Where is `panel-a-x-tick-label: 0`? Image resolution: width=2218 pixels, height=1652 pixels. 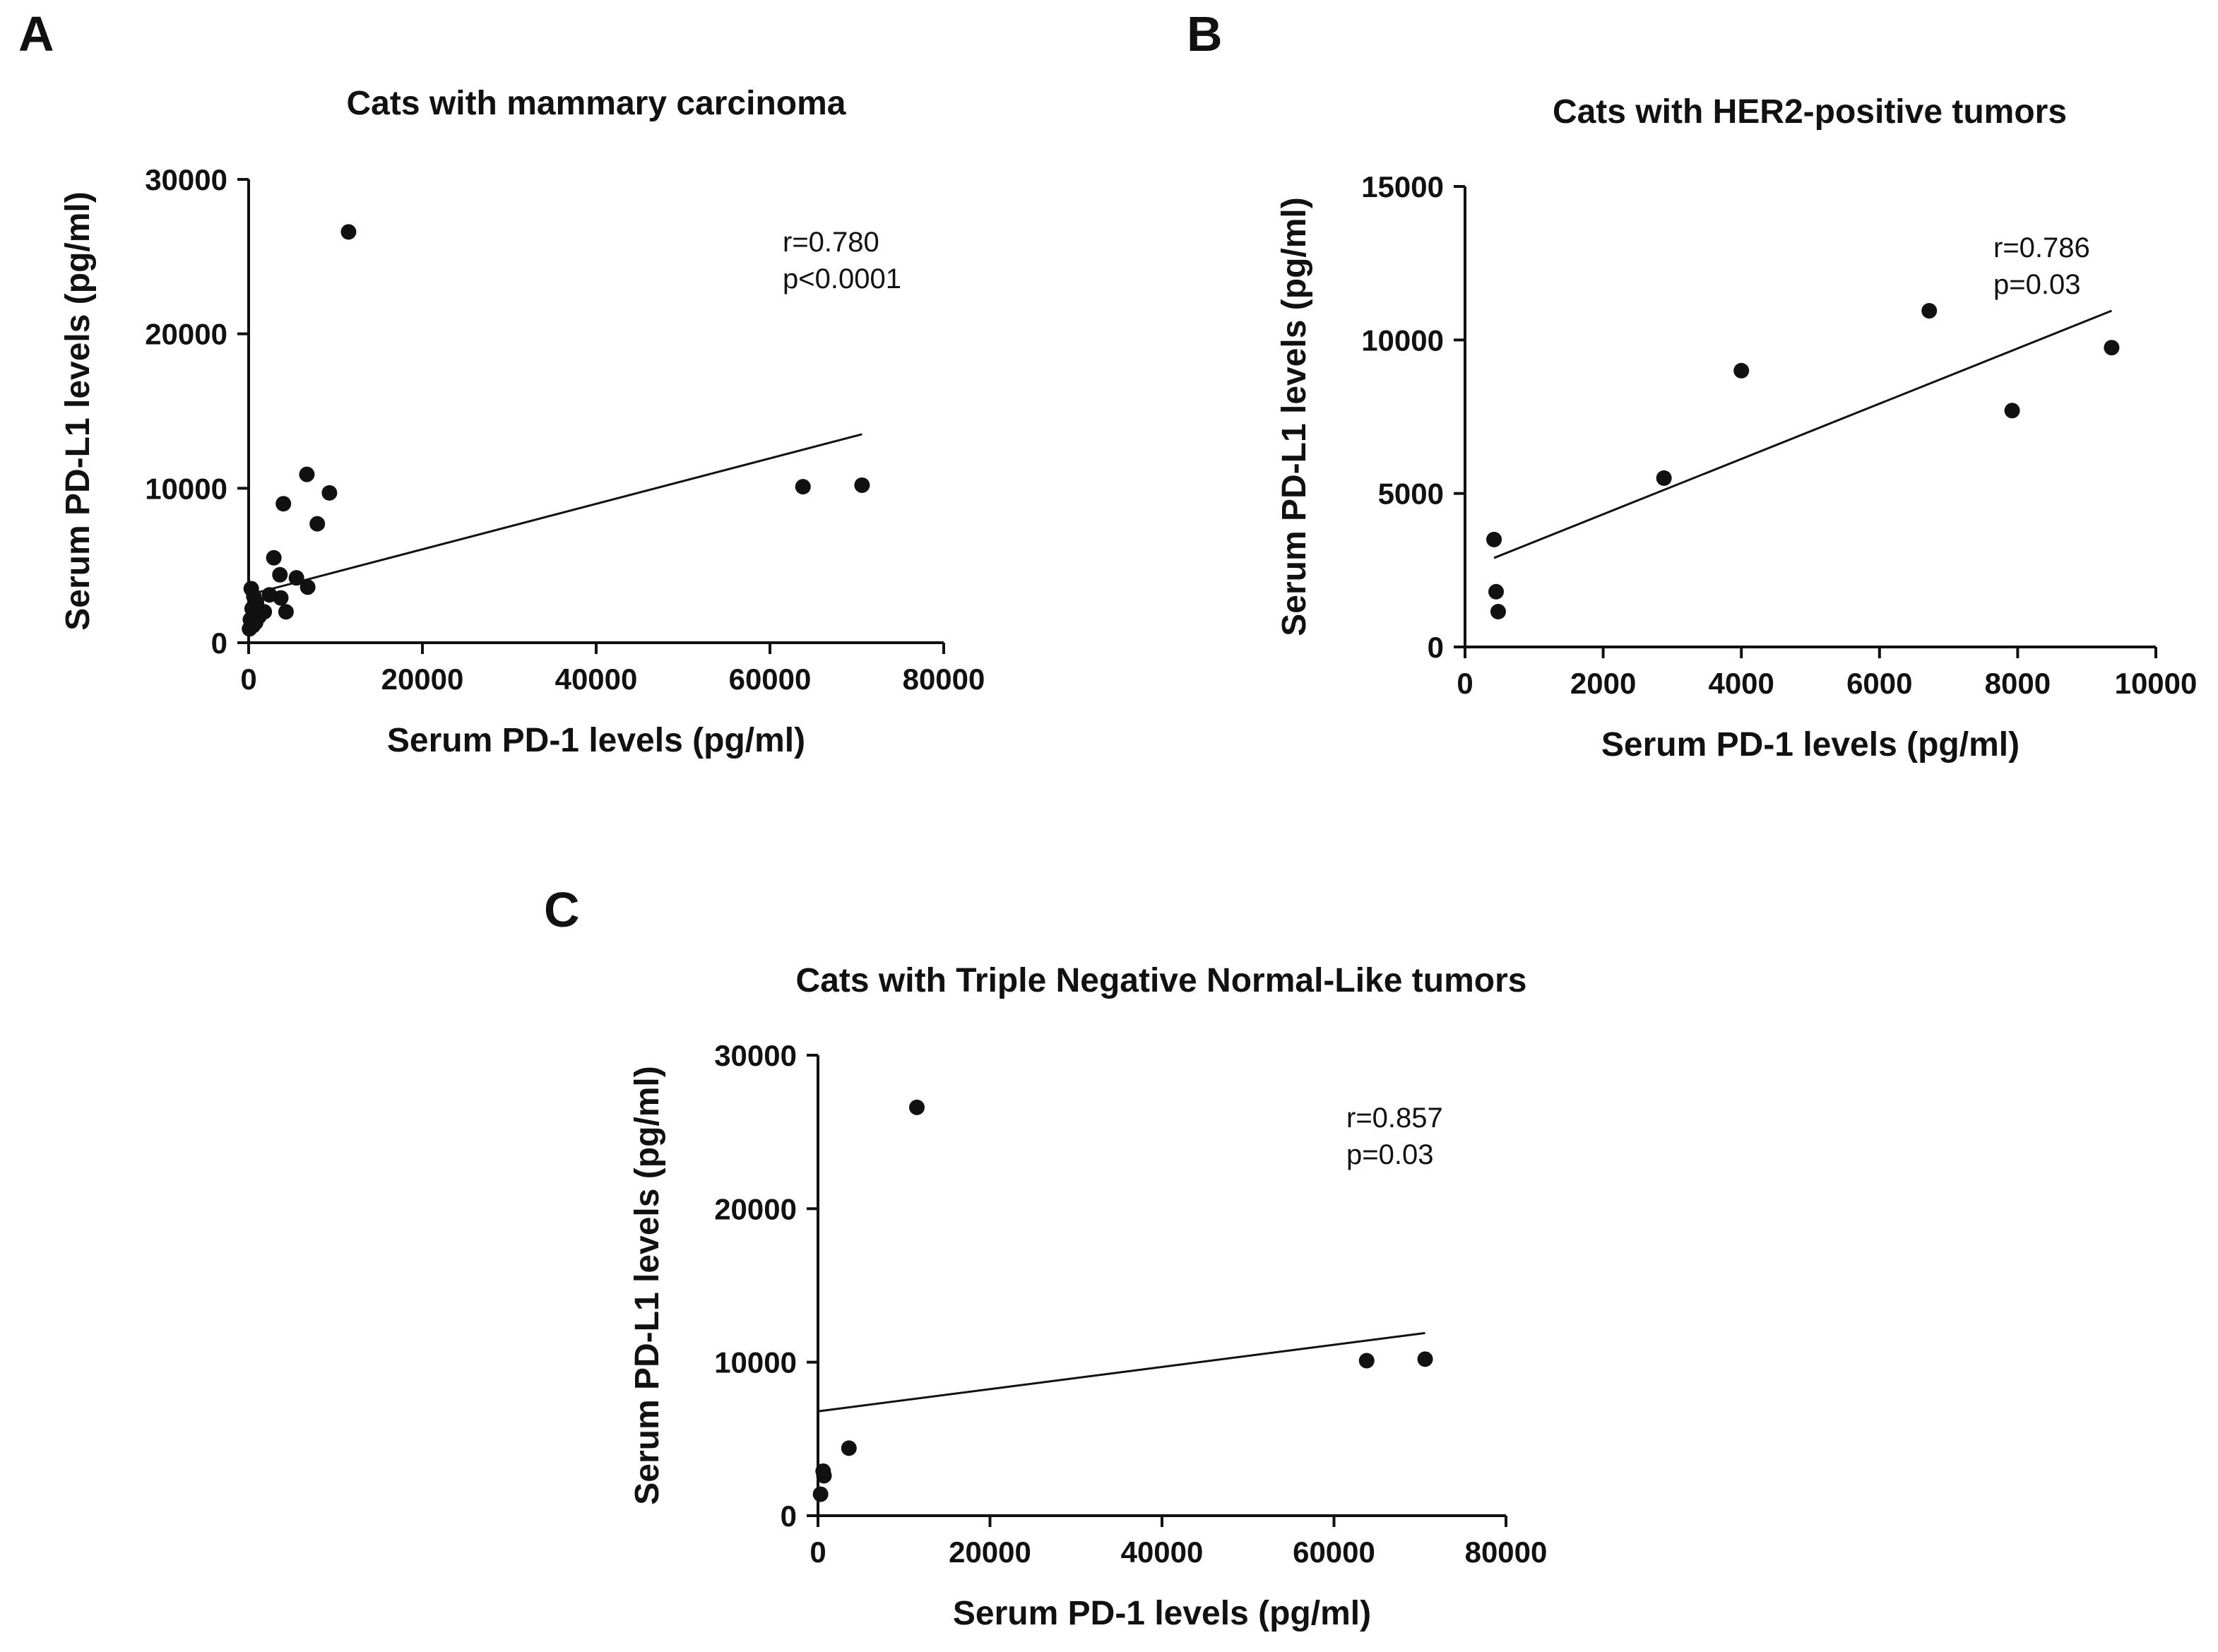 panel-a-x-tick-label: 0 is located at coordinates (248, 679).